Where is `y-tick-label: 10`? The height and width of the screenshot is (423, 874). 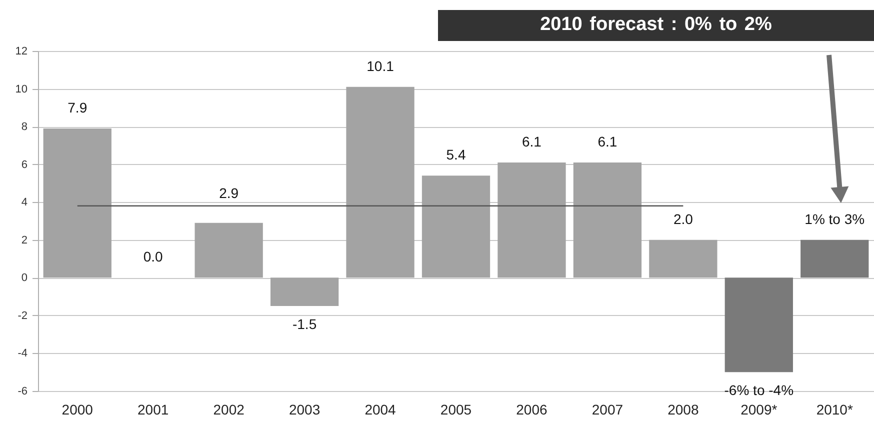 y-tick-label: 10 is located at coordinates (21, 89).